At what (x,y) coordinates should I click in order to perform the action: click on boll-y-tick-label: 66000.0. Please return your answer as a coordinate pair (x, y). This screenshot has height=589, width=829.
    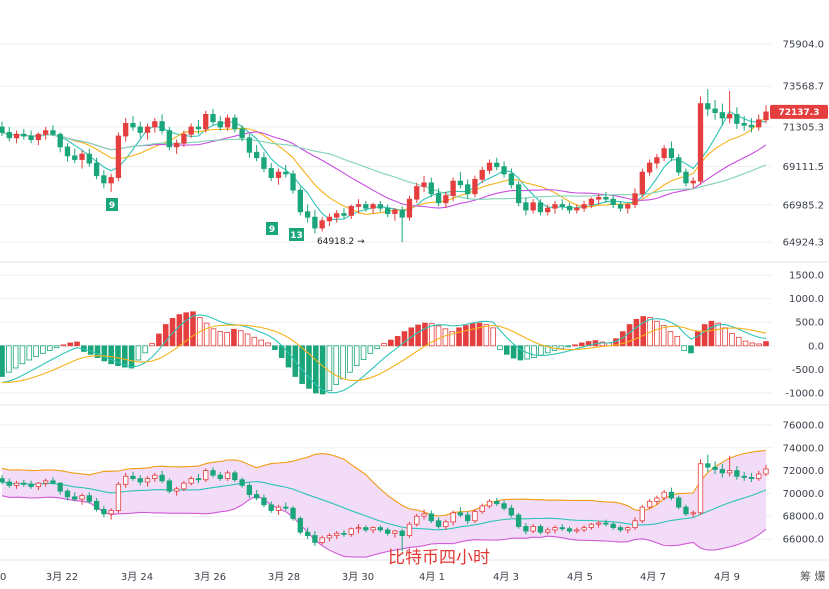
    Looking at the image, I should click on (803, 540).